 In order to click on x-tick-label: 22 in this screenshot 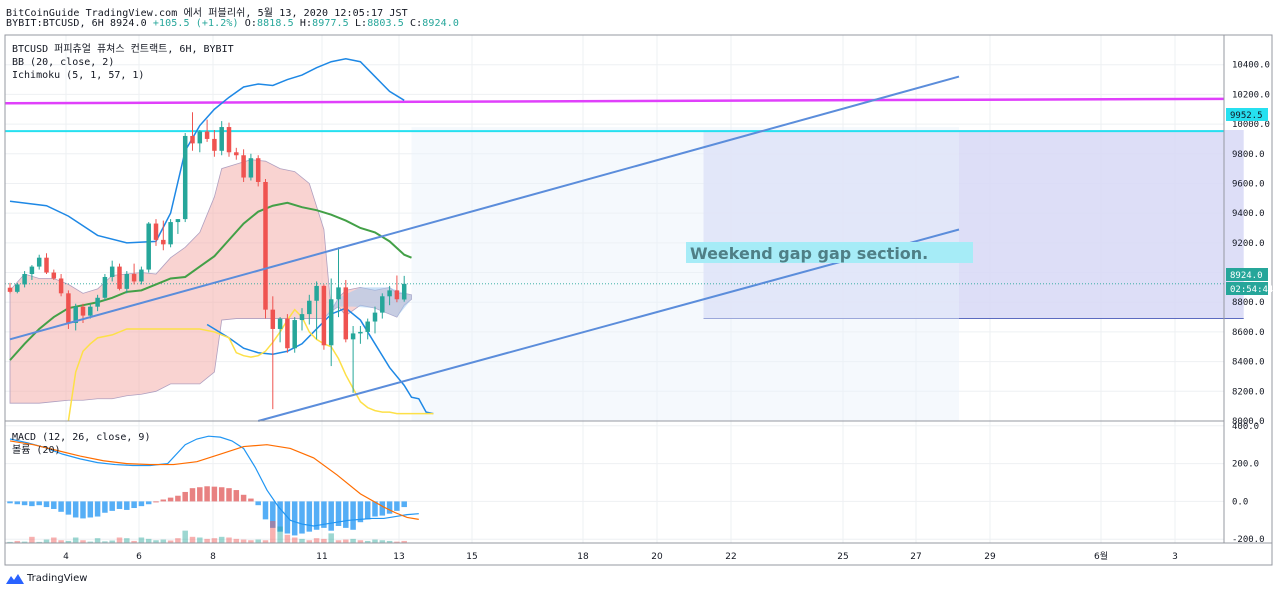, I will do `click(730, 557)`.